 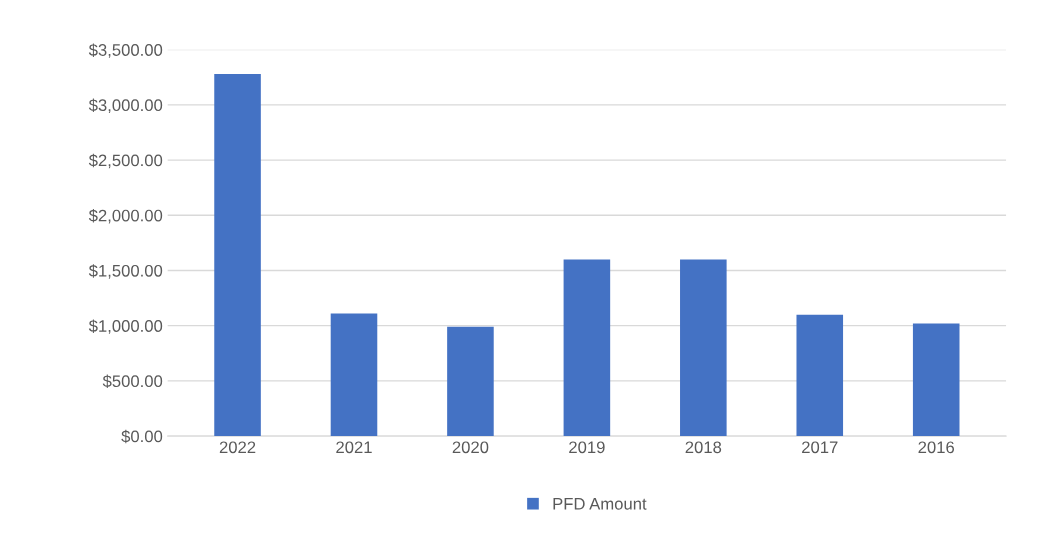 I want to click on y-tick-label: $3,500.00, so click(x=125, y=50).